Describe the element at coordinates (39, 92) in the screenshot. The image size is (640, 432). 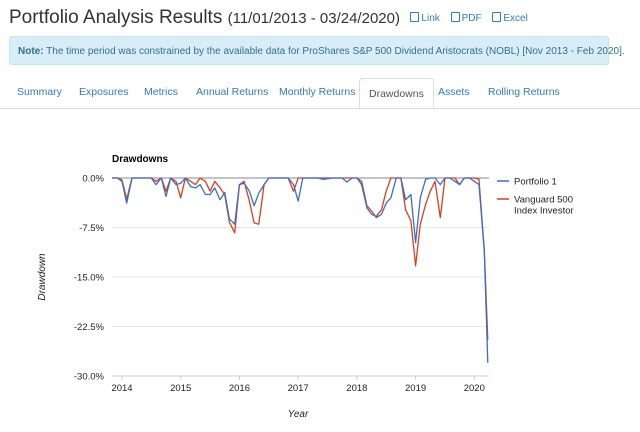
I see `tab-summary: Summary` at that location.